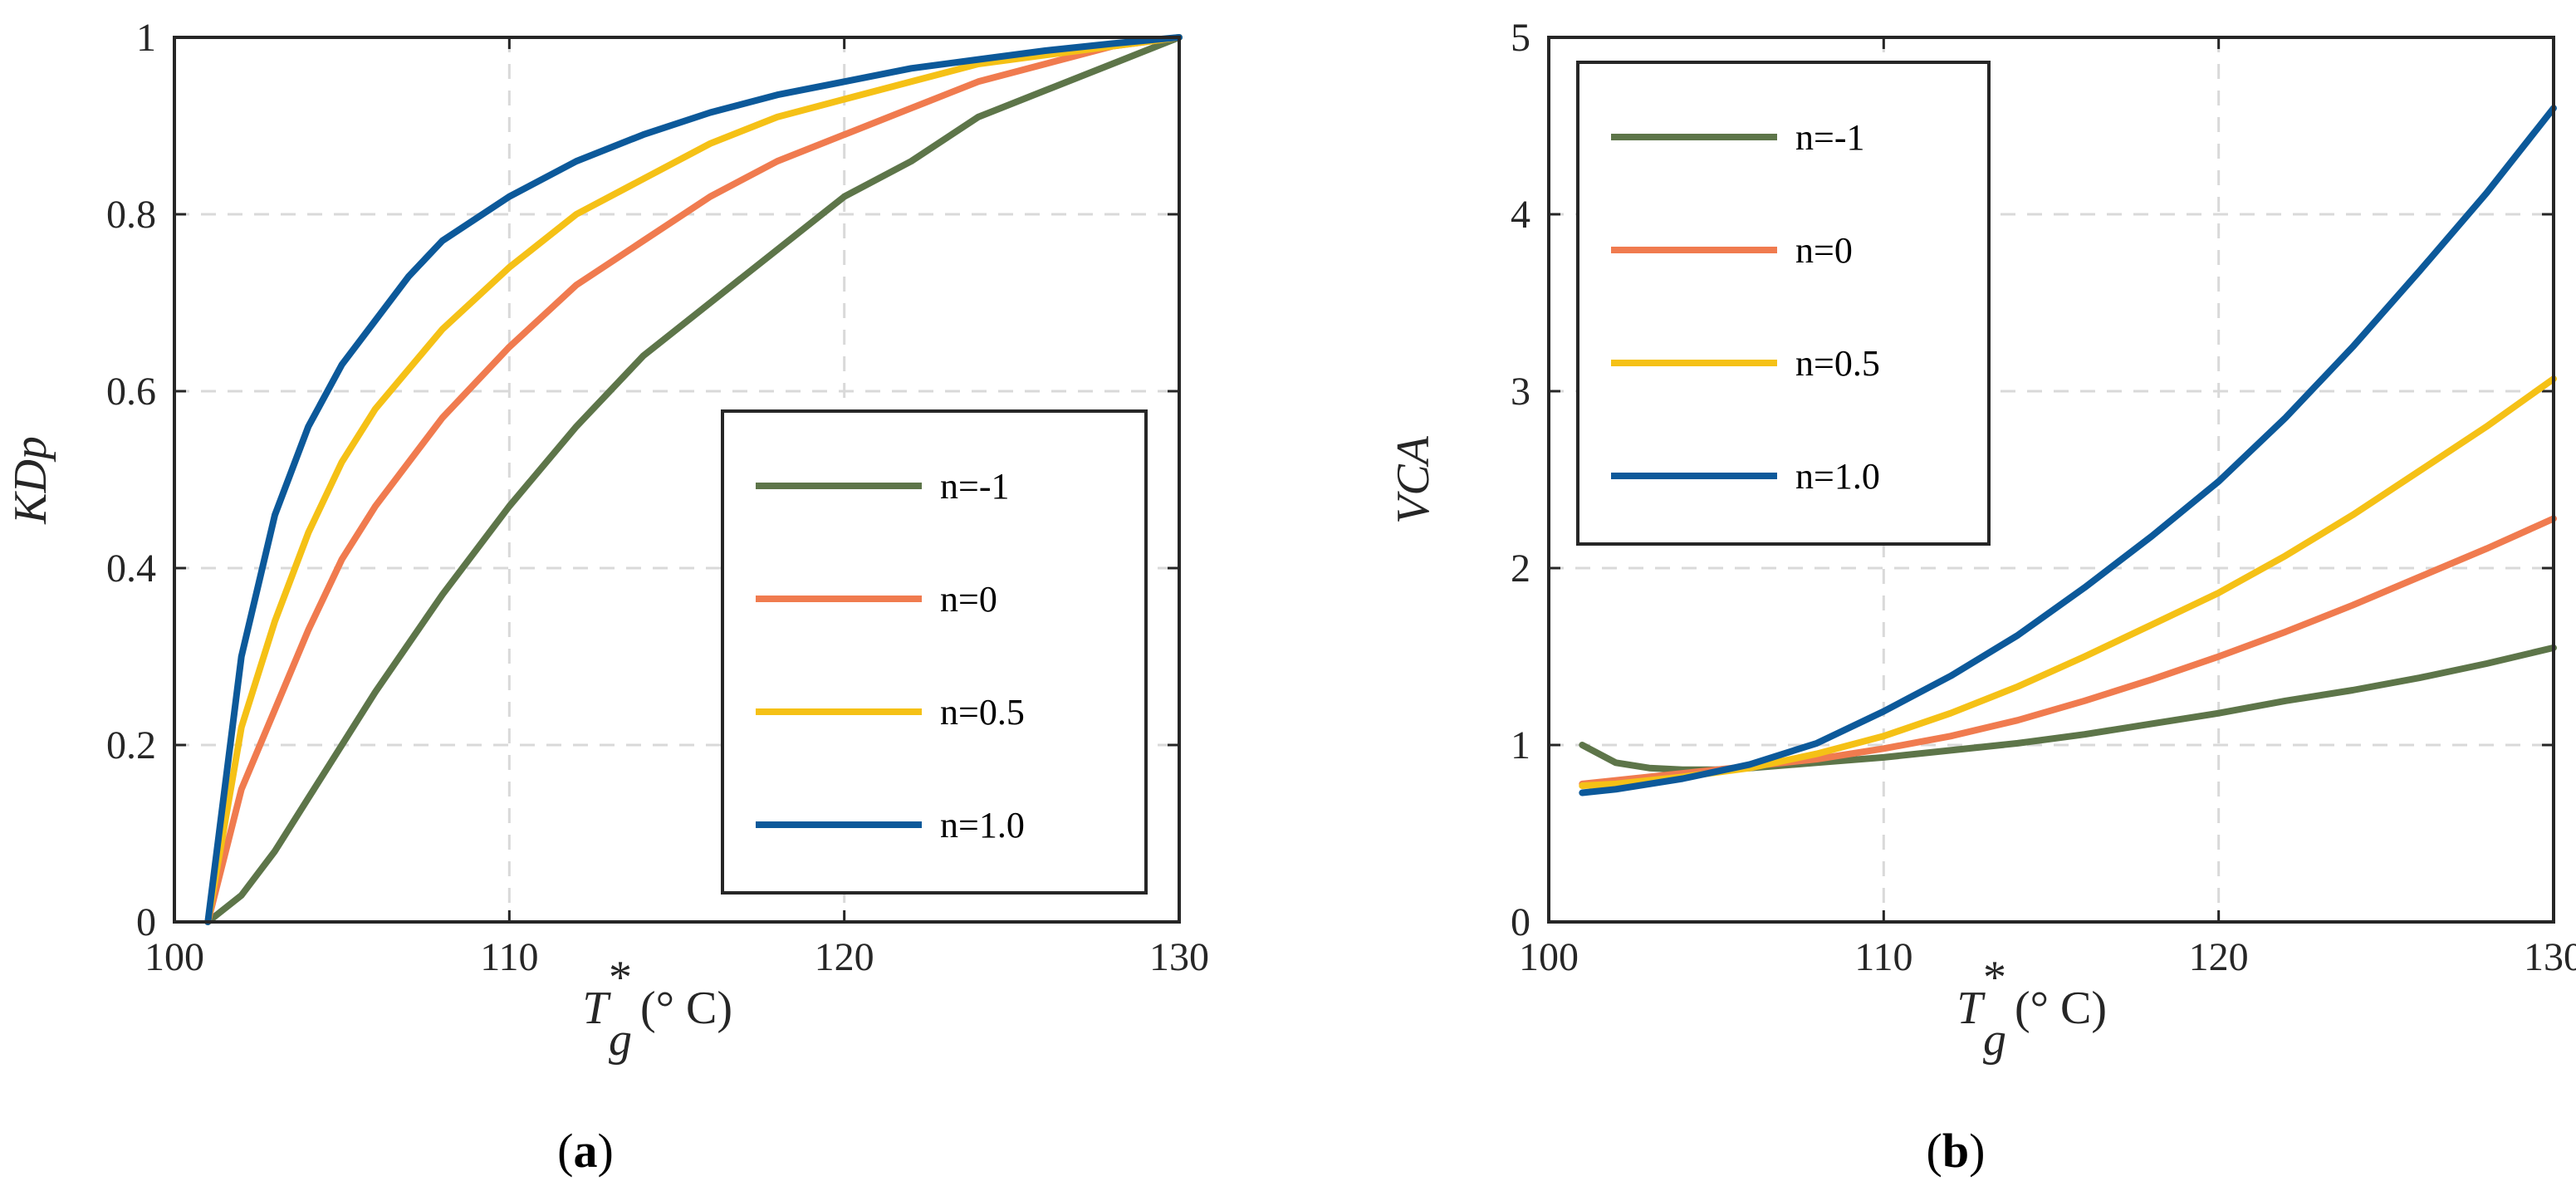 Image resolution: width=2576 pixels, height=1196 pixels. What do you see at coordinates (1414, 479) in the screenshot?
I see `y-axis-label: VCA` at bounding box center [1414, 479].